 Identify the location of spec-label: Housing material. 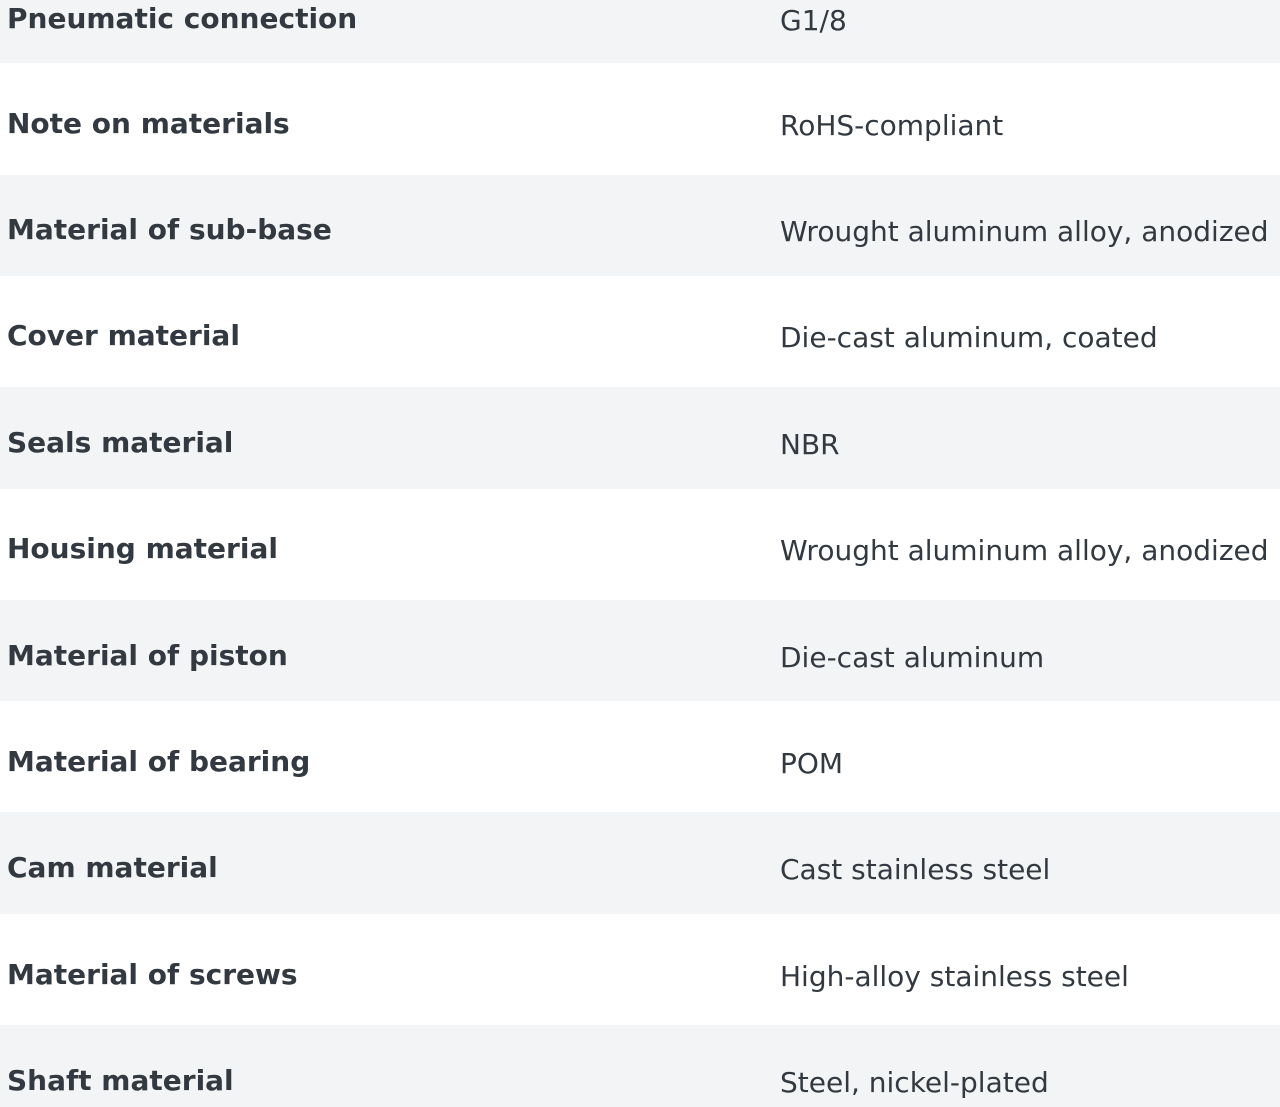
(142, 548).